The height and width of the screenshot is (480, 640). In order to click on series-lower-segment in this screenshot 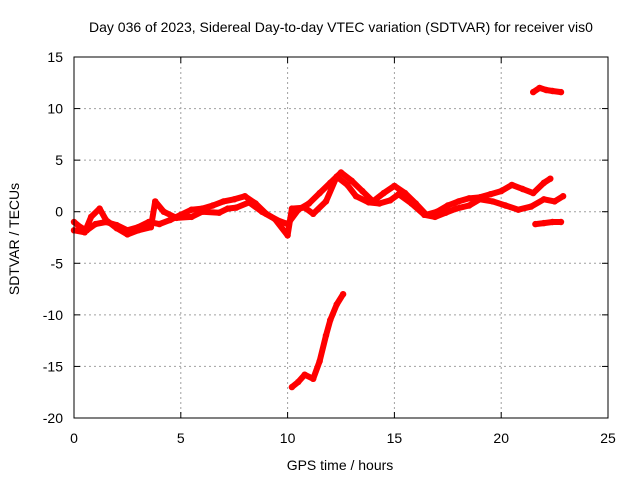, I will do `click(548, 223)`.